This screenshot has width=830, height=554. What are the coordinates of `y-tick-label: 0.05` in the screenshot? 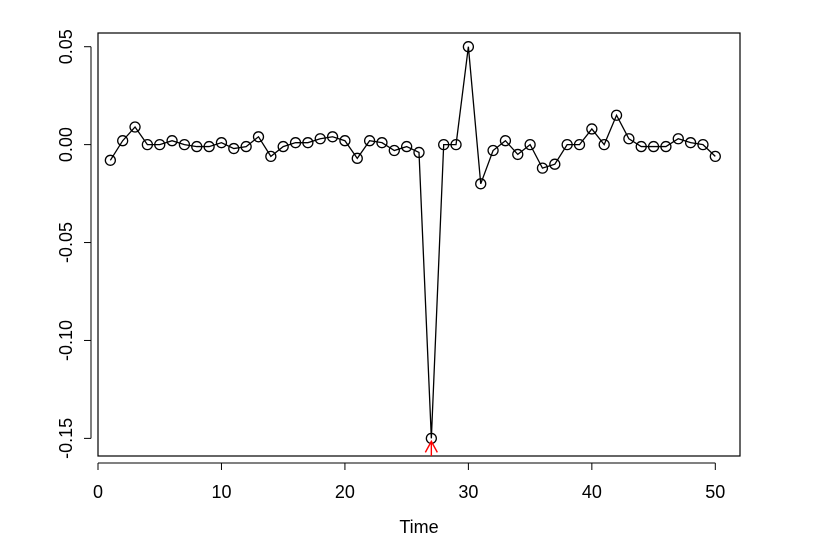 It's located at (66, 46).